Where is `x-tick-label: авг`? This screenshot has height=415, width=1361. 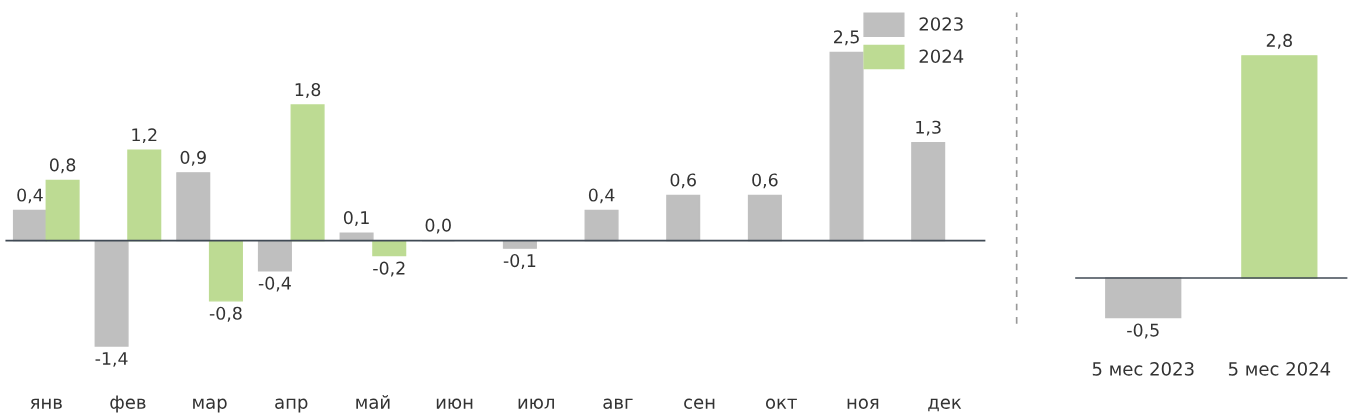
x-tick-label: авг is located at coordinates (618, 403).